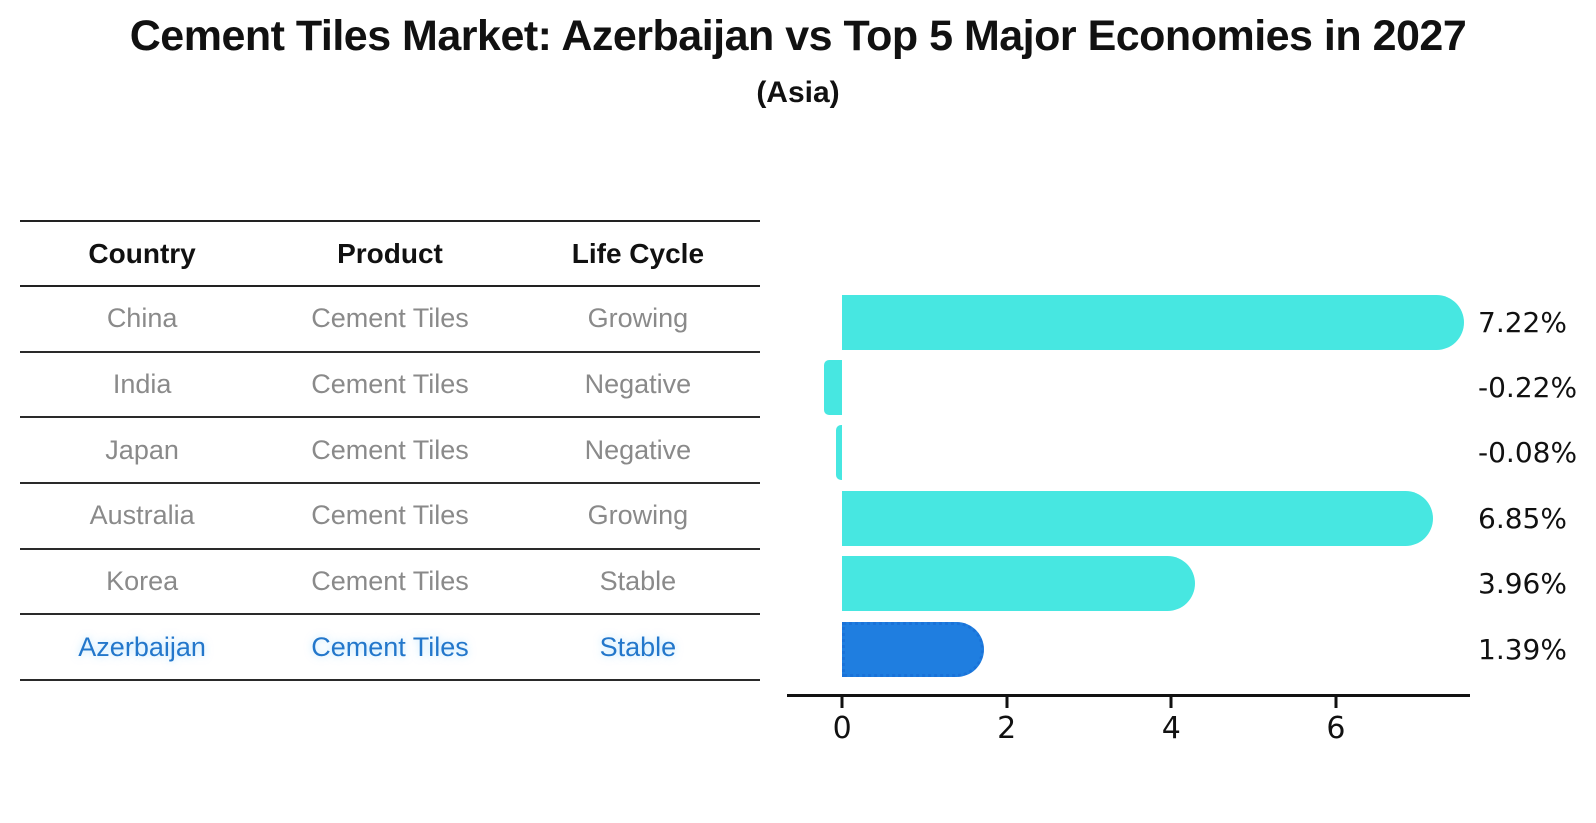 This screenshot has width=1596, height=823. Describe the element at coordinates (1522, 518) in the screenshot. I see `value-label-australia: 6.85%` at that location.